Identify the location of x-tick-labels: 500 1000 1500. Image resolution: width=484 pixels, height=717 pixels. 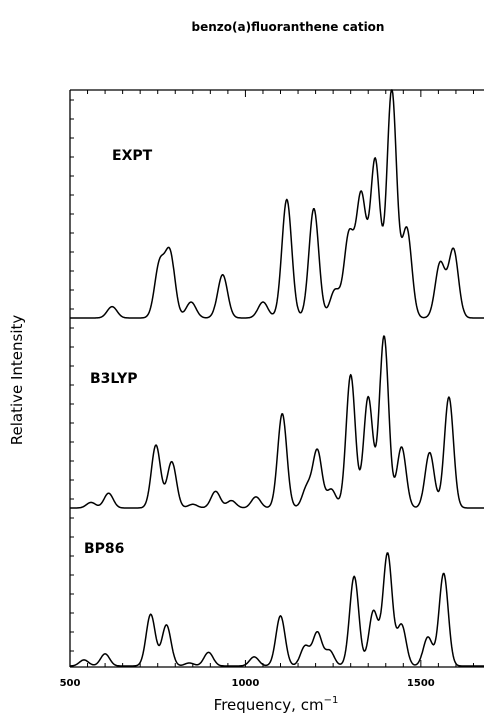
(247, 683).